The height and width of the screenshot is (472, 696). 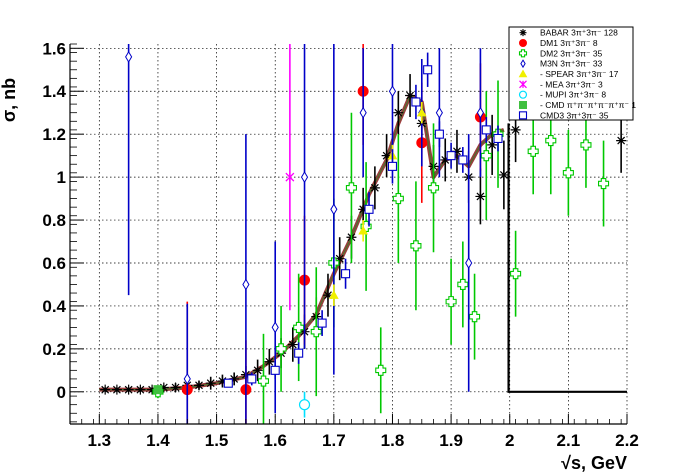 What do you see at coordinates (54, 91) in the screenshot?
I see `y-tick-label: 1.4` at bounding box center [54, 91].